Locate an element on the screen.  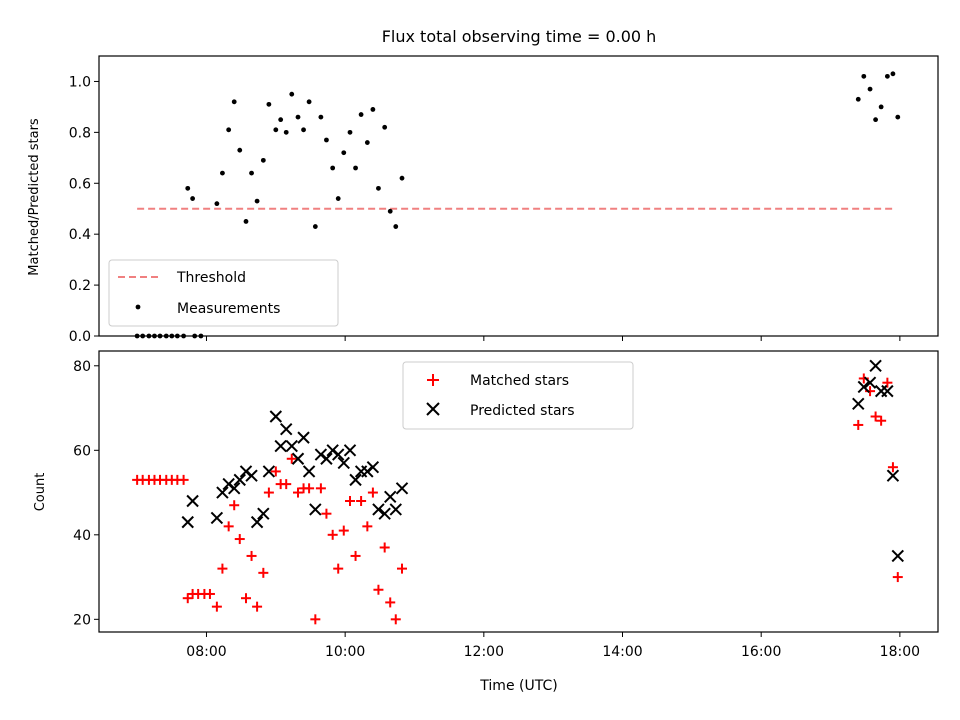
y-axis-label: Matched/Predicted stars is located at coordinates (34, 197).